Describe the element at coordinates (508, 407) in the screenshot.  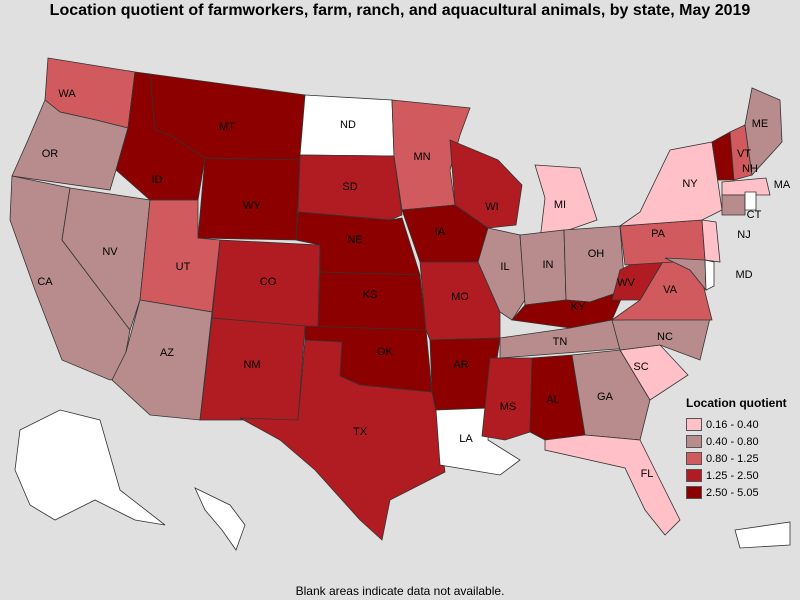
I see `state-label-ms: MS` at that location.